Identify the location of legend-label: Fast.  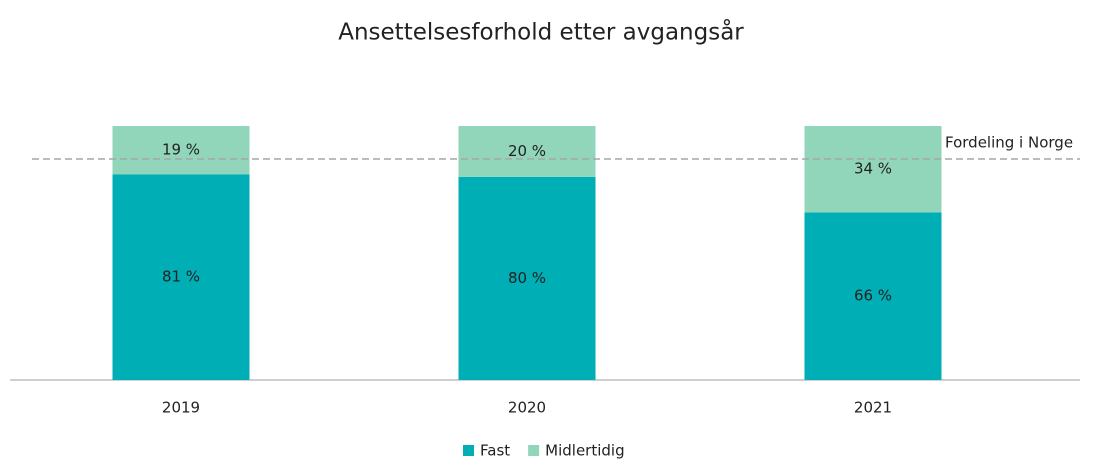
(495, 451).